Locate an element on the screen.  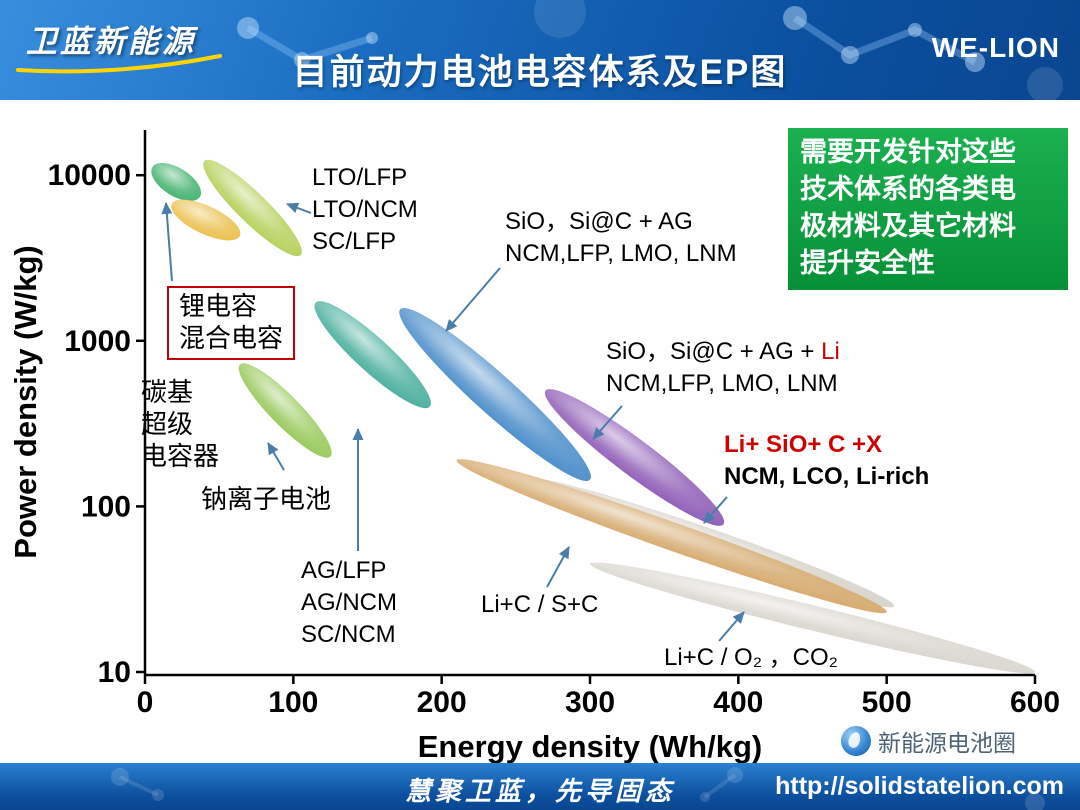
region-lto is located at coordinates (252, 208).